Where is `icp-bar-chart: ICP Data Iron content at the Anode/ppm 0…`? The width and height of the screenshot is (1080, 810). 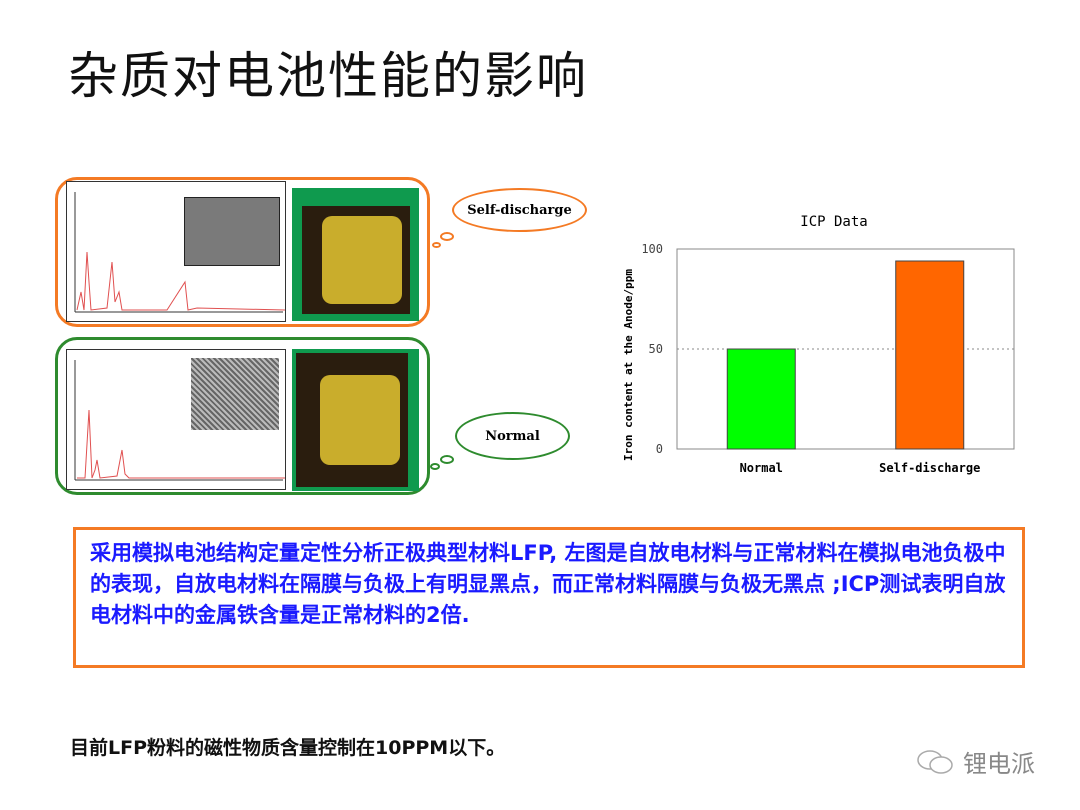
icp-bar-chart: ICP Data Iron content at the Anode/ppm 0… is located at coordinates (818, 344).